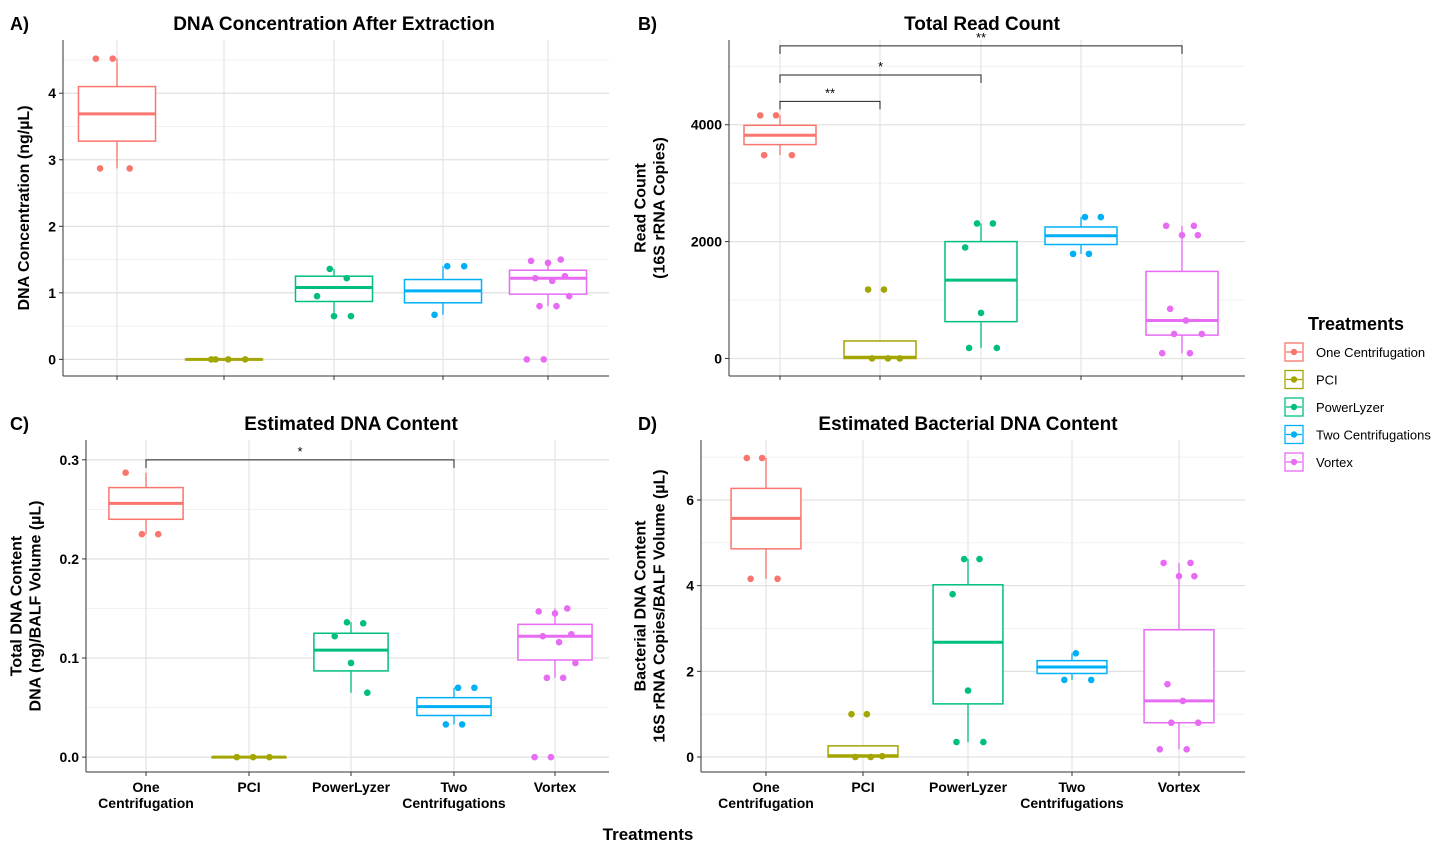 This screenshot has height=844, width=1455. I want to click on legend-label: Two Centrifugations, so click(1373, 435).